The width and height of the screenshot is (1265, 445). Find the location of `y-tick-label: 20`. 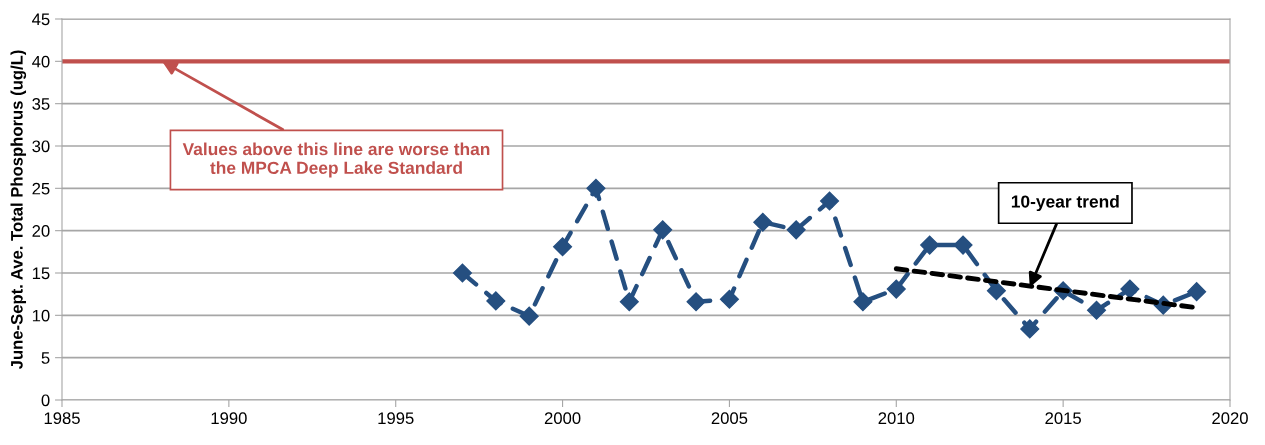

y-tick-label: 20 is located at coordinates (41, 231).